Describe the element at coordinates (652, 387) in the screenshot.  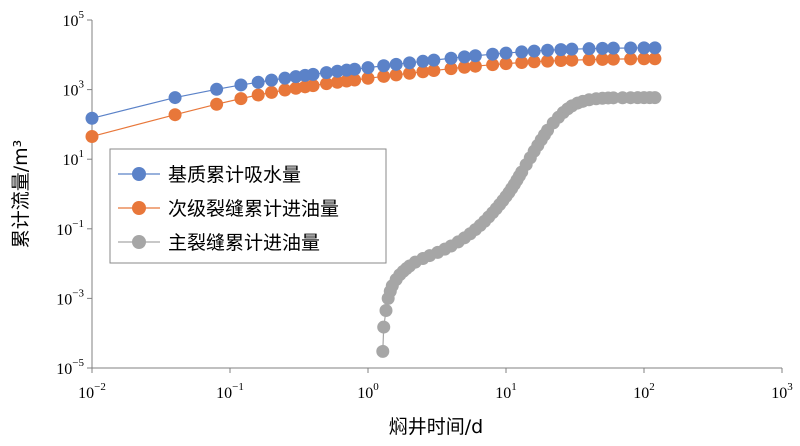
I see `x-tick-exponent: 2` at that location.